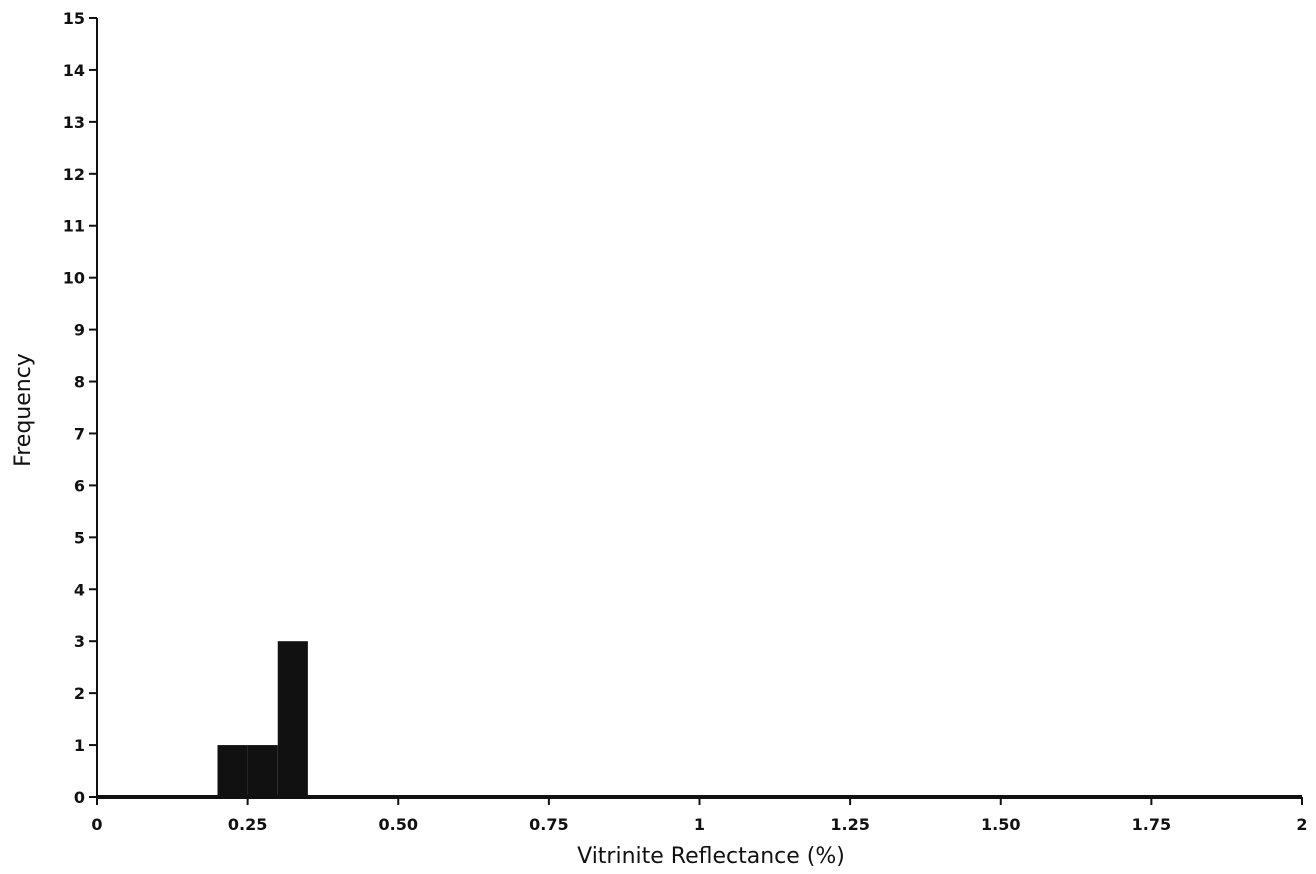  Describe the element at coordinates (79, 537) in the screenshot. I see `y-tick-label: 5` at that location.